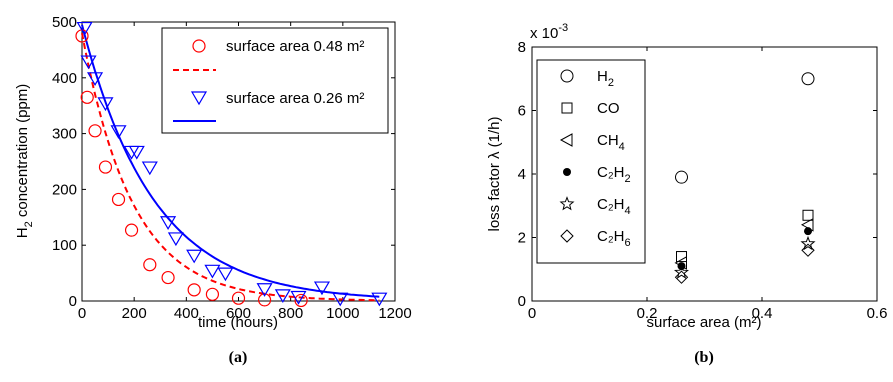 This screenshot has height=382, width=893. Describe the element at coordinates (647, 313) in the screenshot. I see `x-tick-label: 0.2` at that location.